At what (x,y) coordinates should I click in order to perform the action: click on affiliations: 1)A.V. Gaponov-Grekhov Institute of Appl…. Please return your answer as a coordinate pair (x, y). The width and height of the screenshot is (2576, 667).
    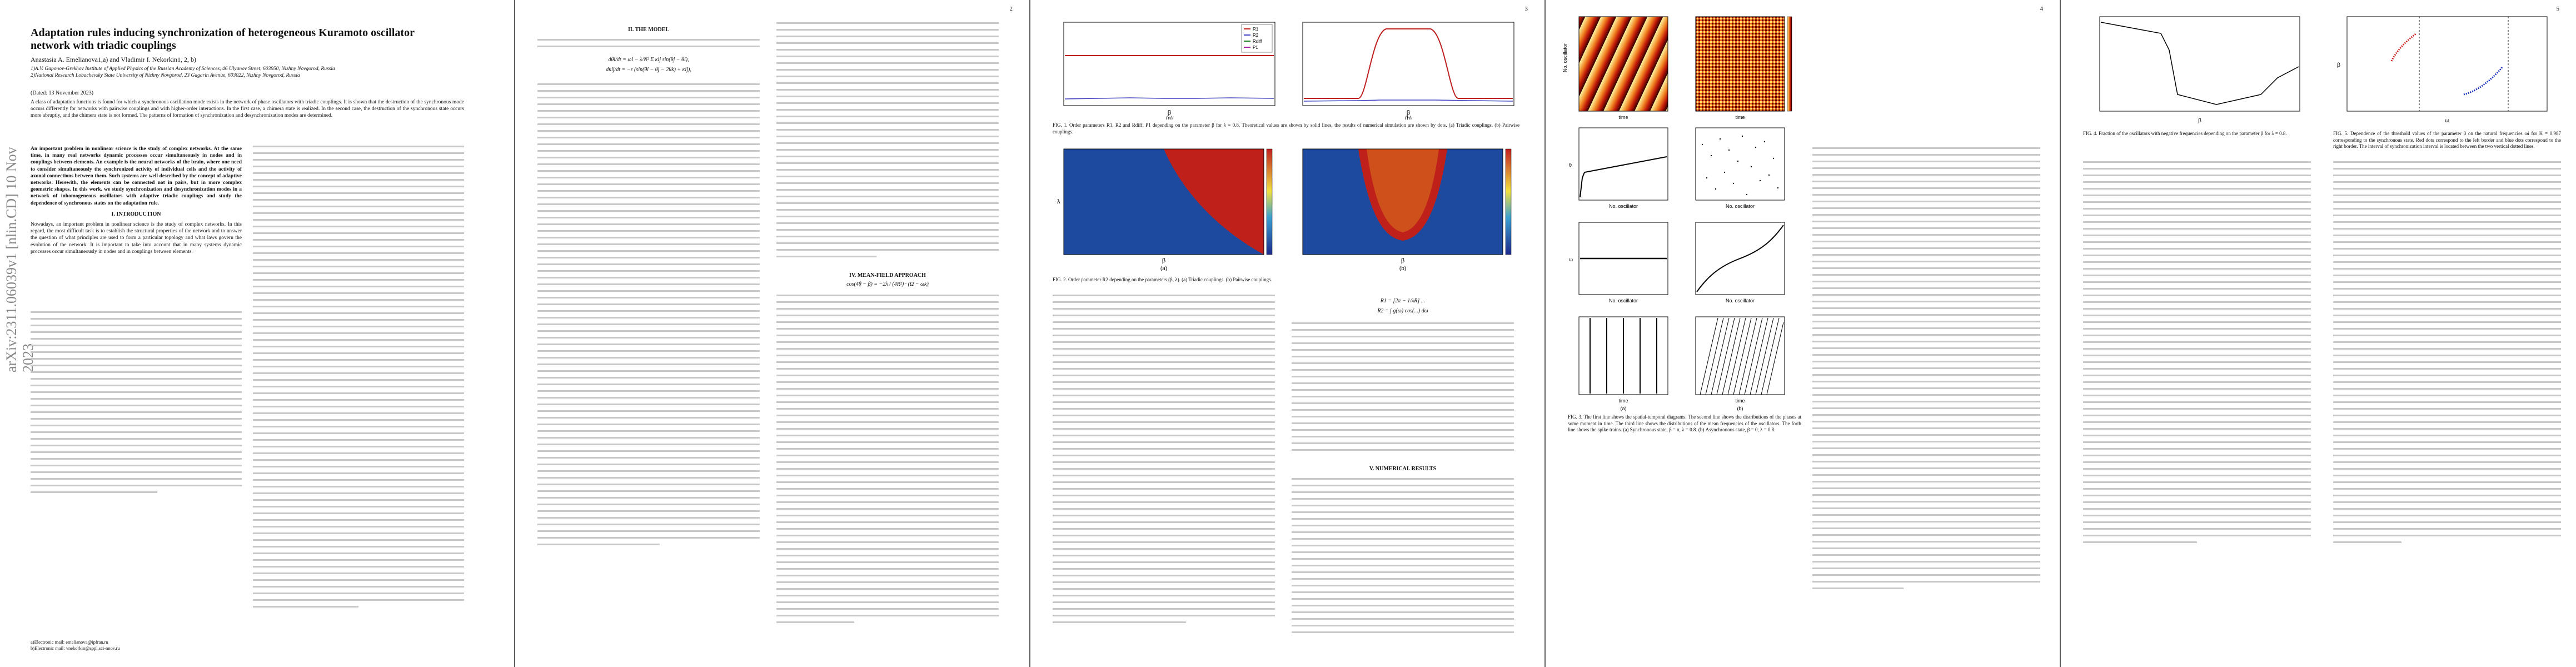
    Looking at the image, I should click on (183, 72).